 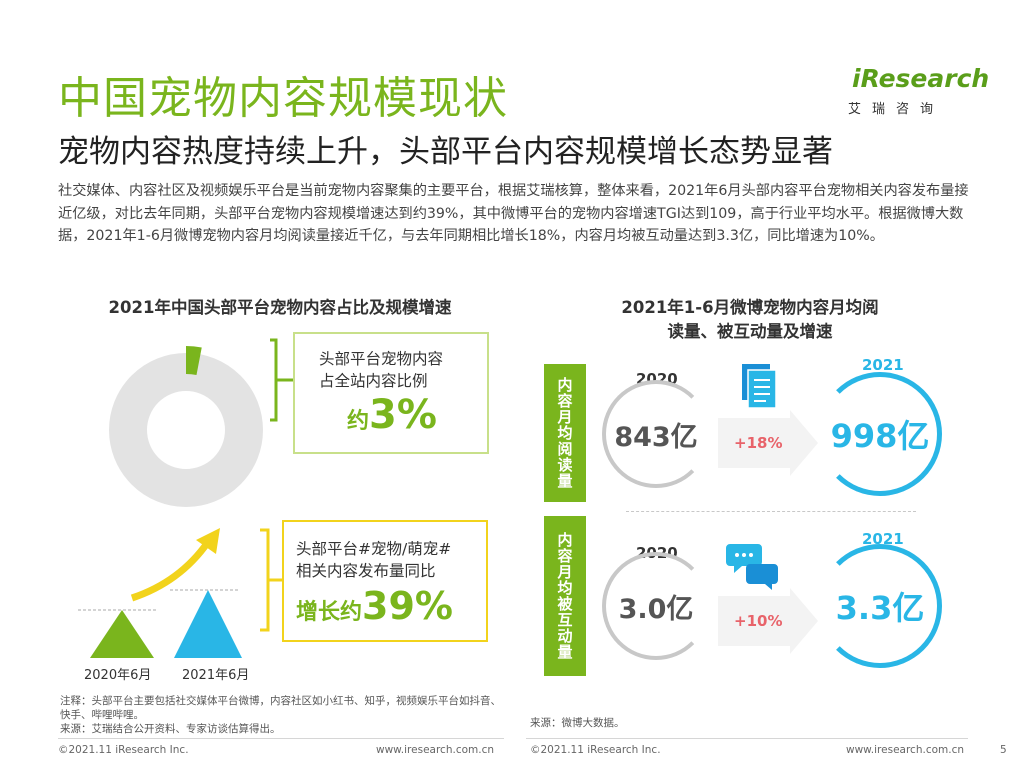 I want to click on growth-box-line1: 头部平台#宠物/萌宠#, so click(x=374, y=549).